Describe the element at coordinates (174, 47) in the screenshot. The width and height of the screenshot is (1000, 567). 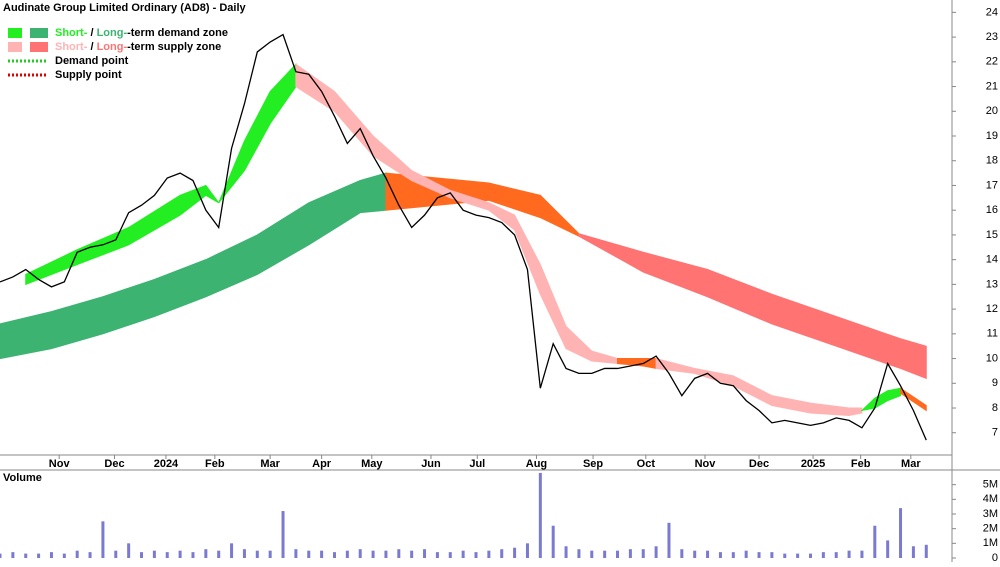
I see `legend-text: -term supply zone` at that location.